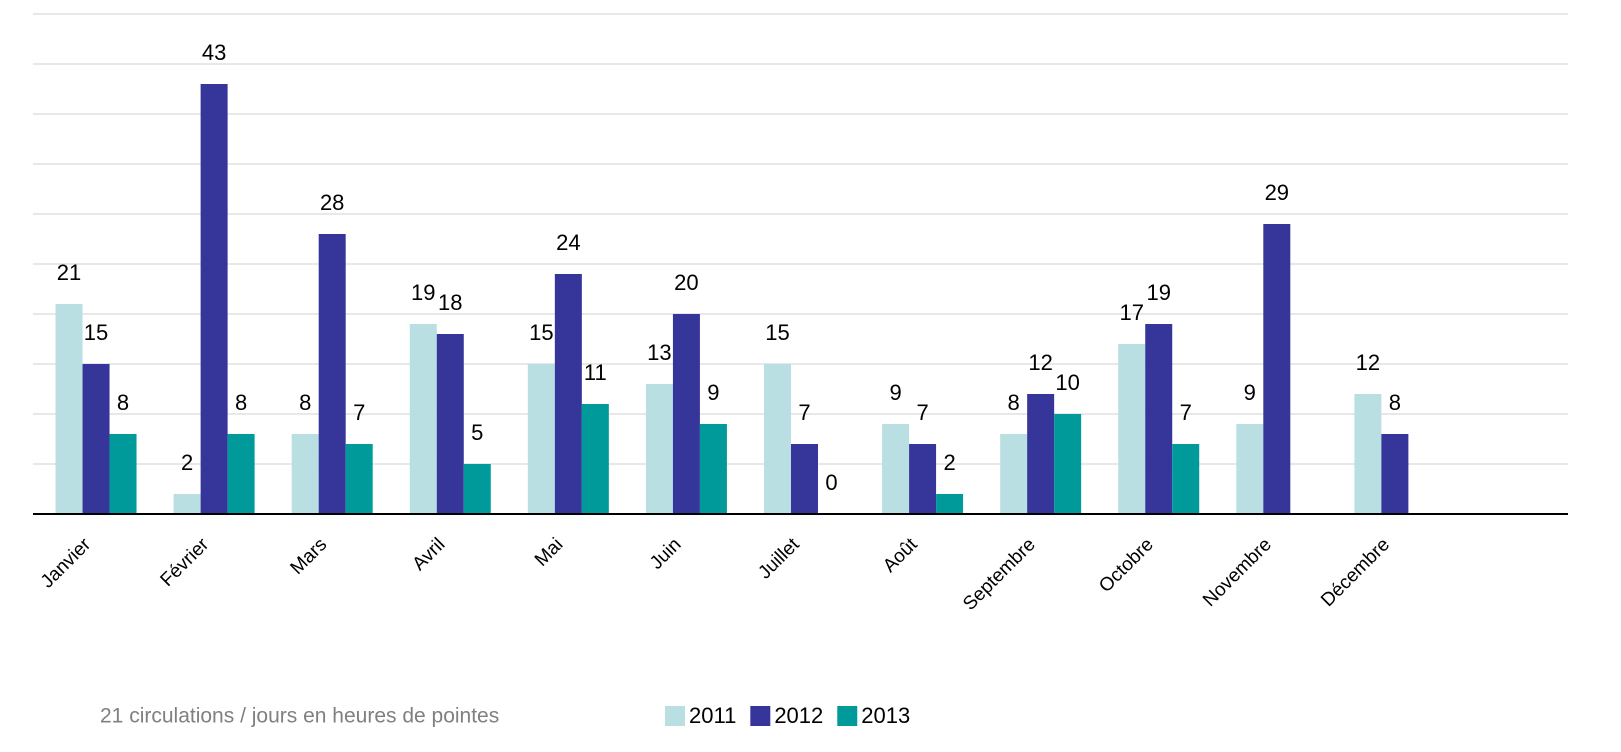 Image resolution: width=1621 pixels, height=752 pixels. I want to click on value-label: 20, so click(686, 282).